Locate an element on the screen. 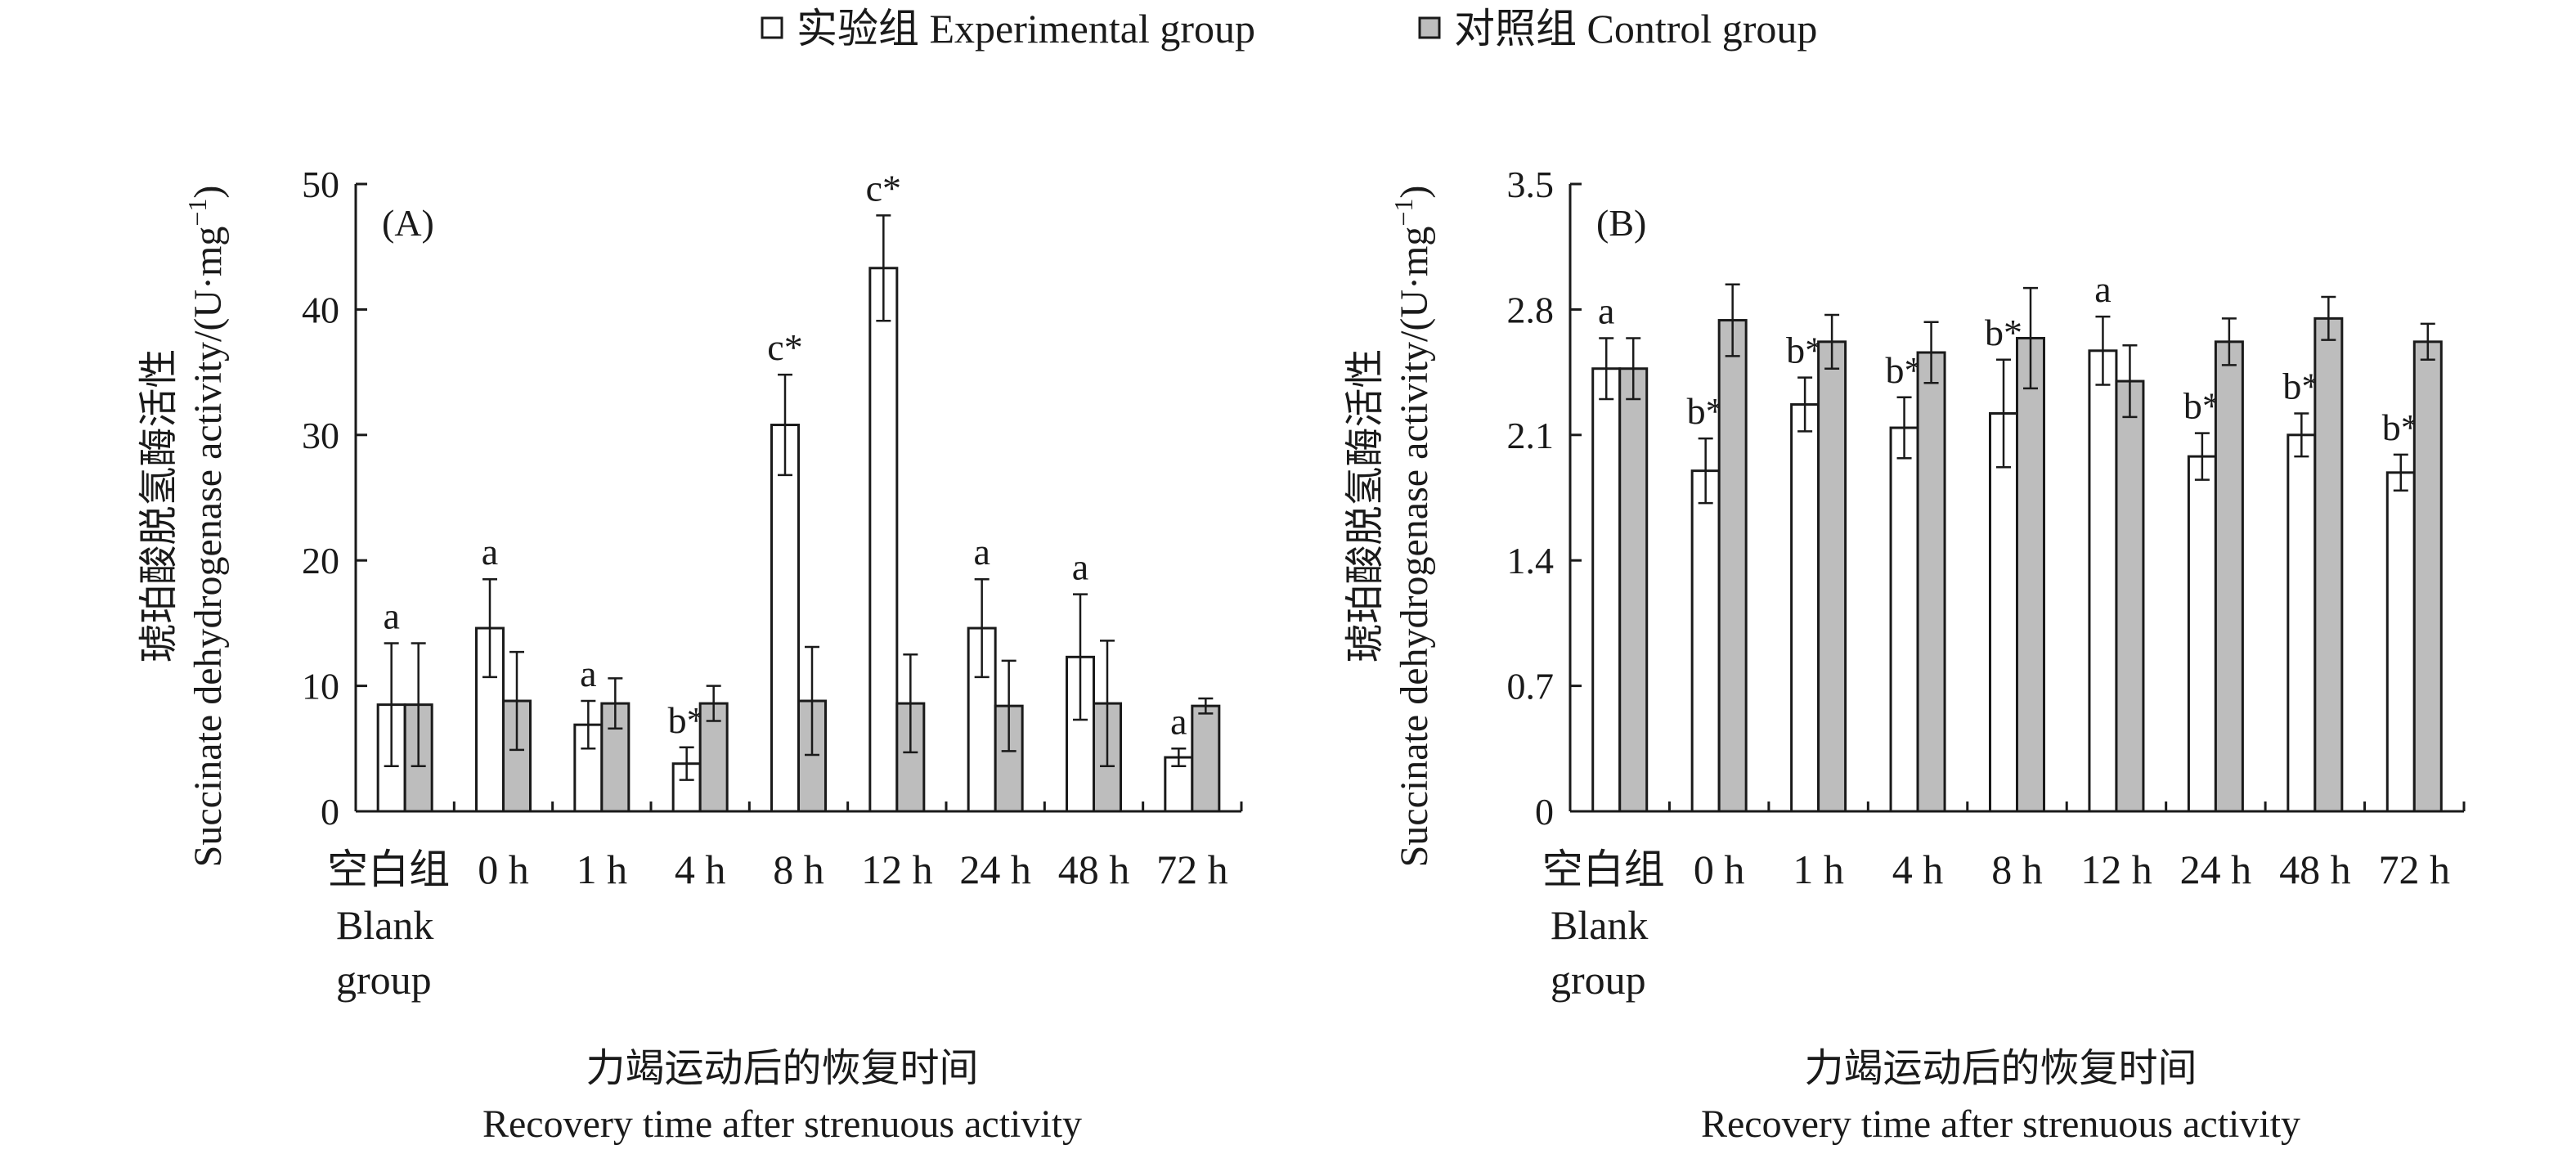  panel-b-panel-label: (B) is located at coordinates (1621, 223).